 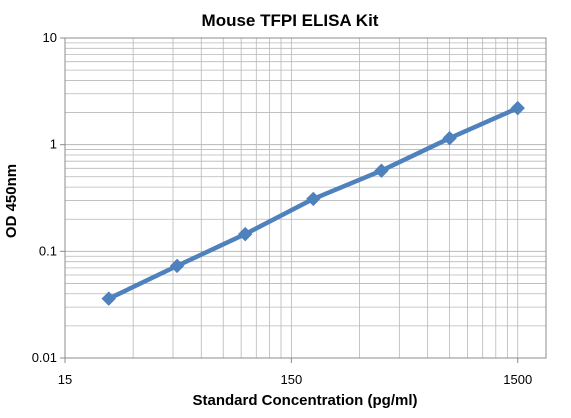 I want to click on x-axis: 15 150 1500, so click(x=295, y=372).